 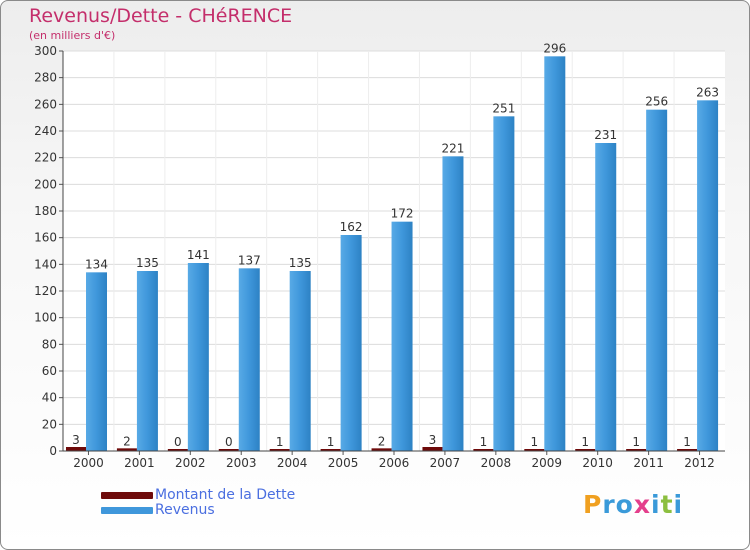 I want to click on y-tick-label: 0, so click(x=53, y=451).